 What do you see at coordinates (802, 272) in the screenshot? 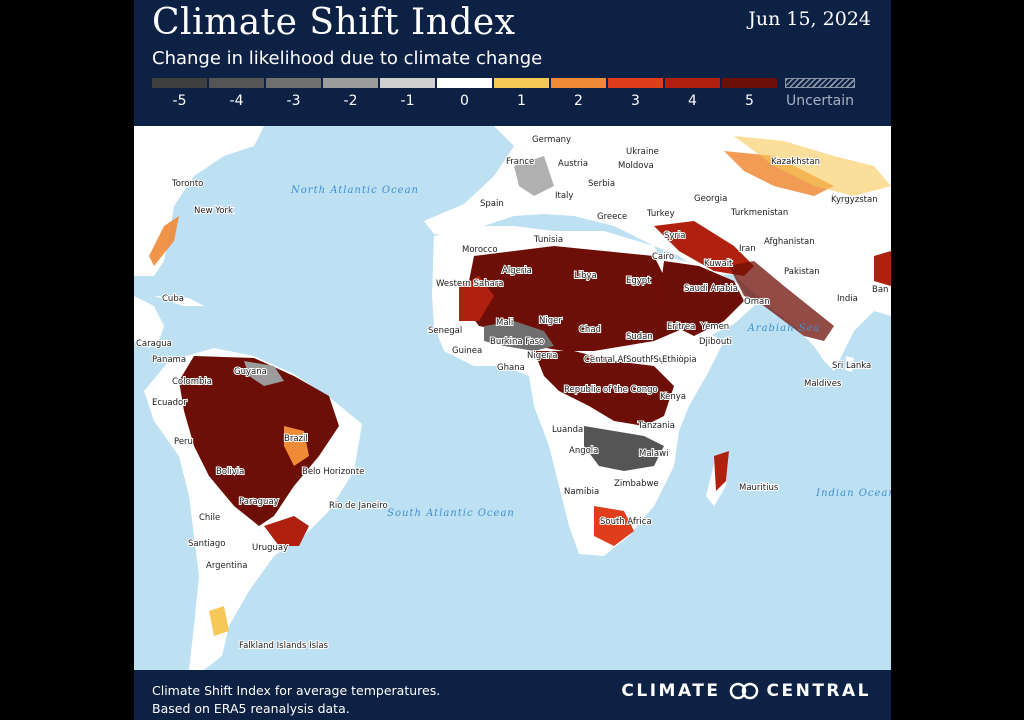
I see `place-label: Pakistan` at bounding box center [802, 272].